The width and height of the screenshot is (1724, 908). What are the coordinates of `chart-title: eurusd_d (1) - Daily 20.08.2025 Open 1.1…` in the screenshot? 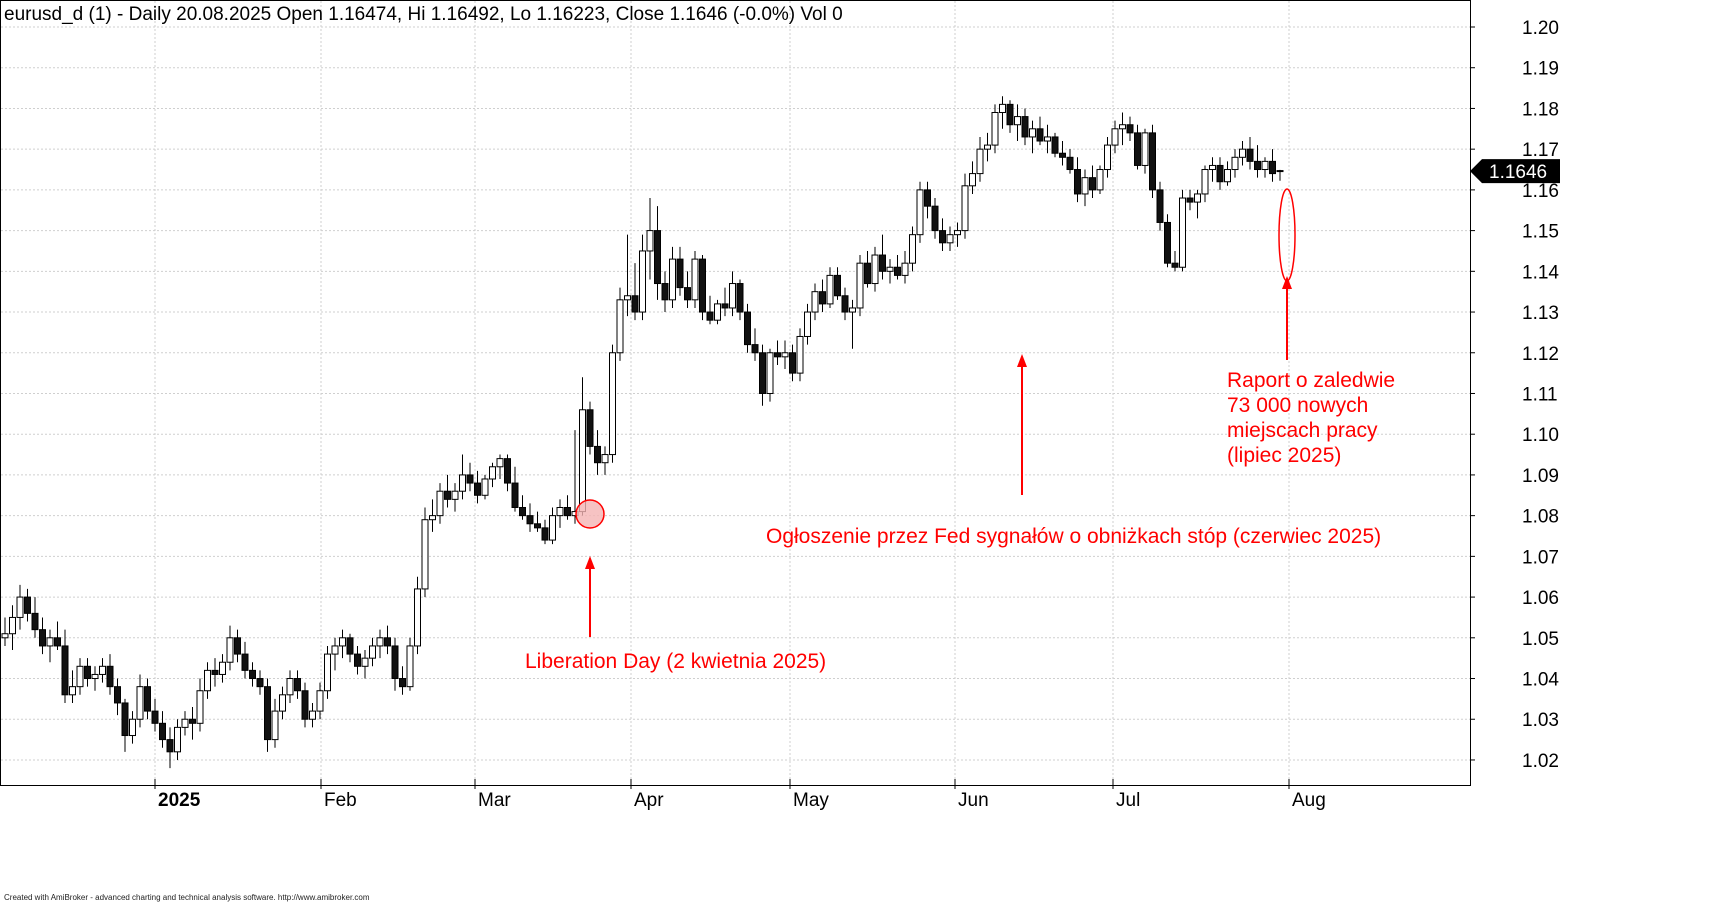 It's located at (423, 14).